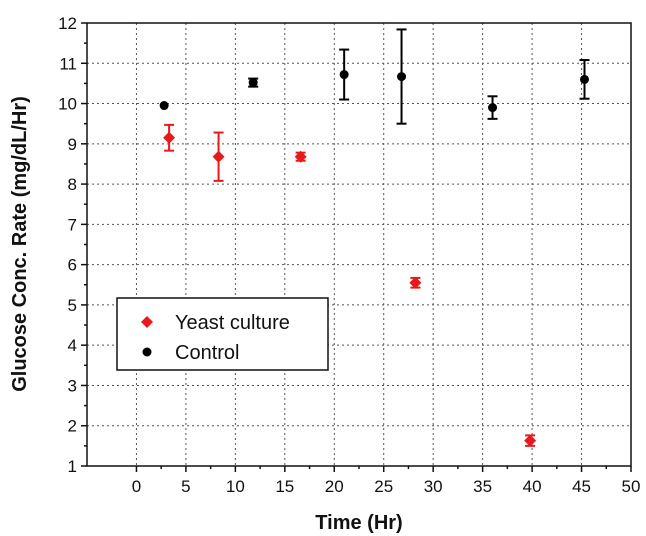  I want to click on x-tick-label: 25, so click(383, 486).